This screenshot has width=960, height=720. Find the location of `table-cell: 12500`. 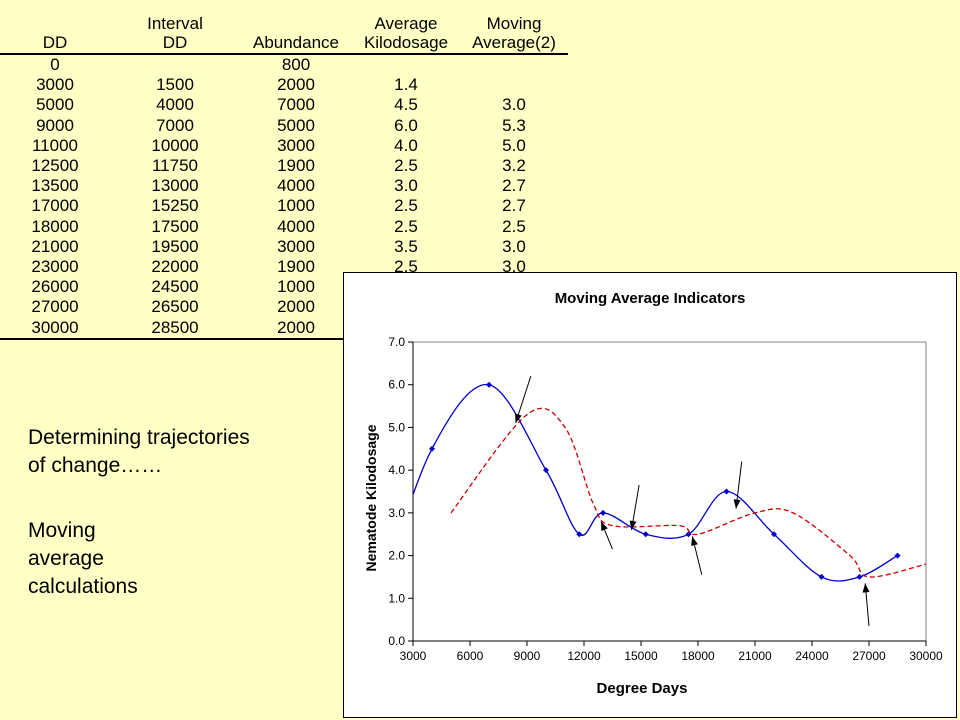

table-cell: 12500 is located at coordinates (55, 166).